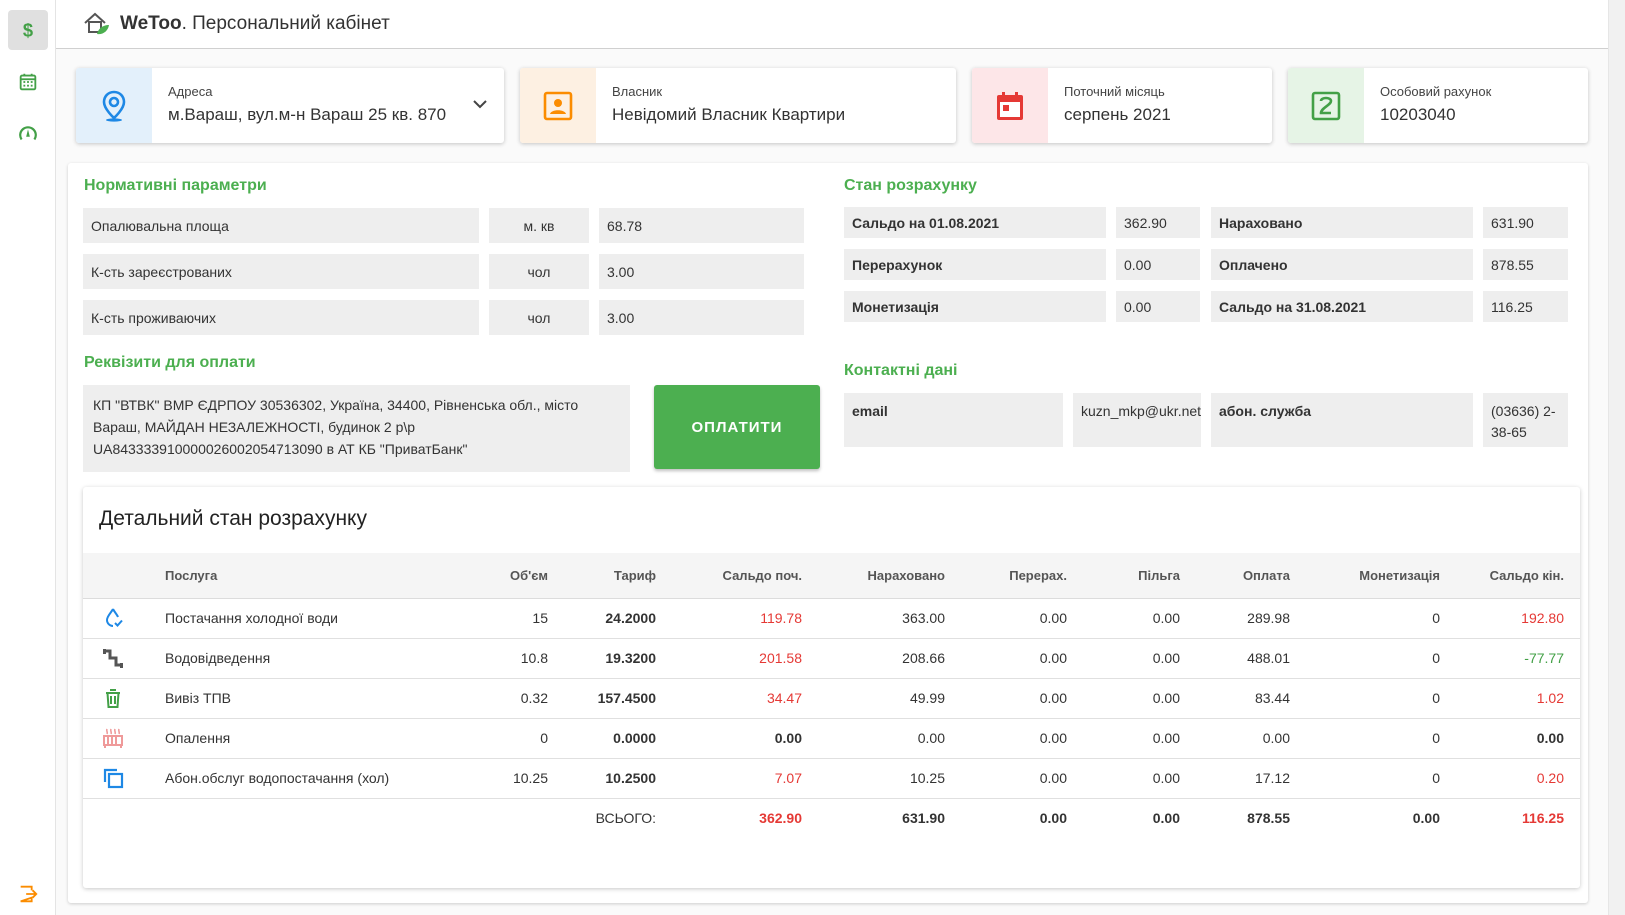 Image resolution: width=1625 pixels, height=915 pixels. Describe the element at coordinates (539, 271) in the screenshot. I see `norm-unit-registered: чол` at that location.